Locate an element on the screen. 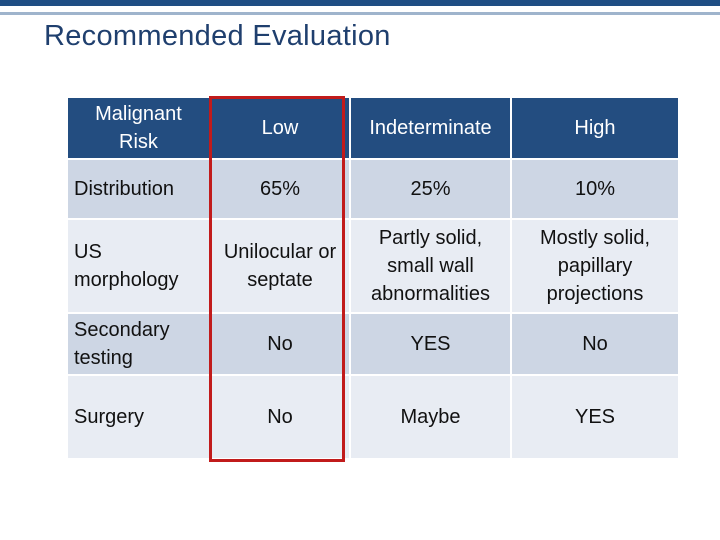  table-row-surgery: Surgery No Maybe YES is located at coordinates (373, 417).